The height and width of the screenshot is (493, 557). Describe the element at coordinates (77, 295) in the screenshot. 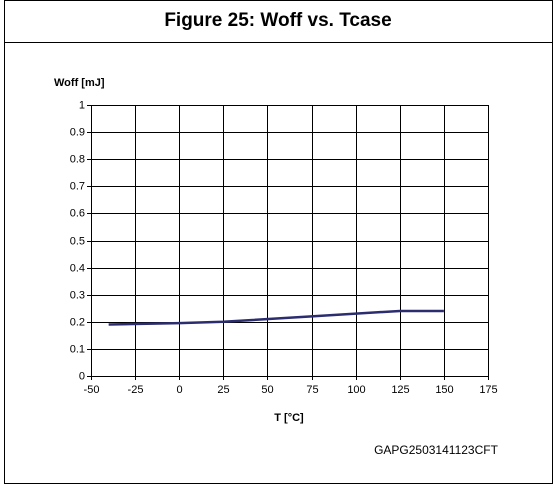

I see `y-tick-label: 0.3` at that location.